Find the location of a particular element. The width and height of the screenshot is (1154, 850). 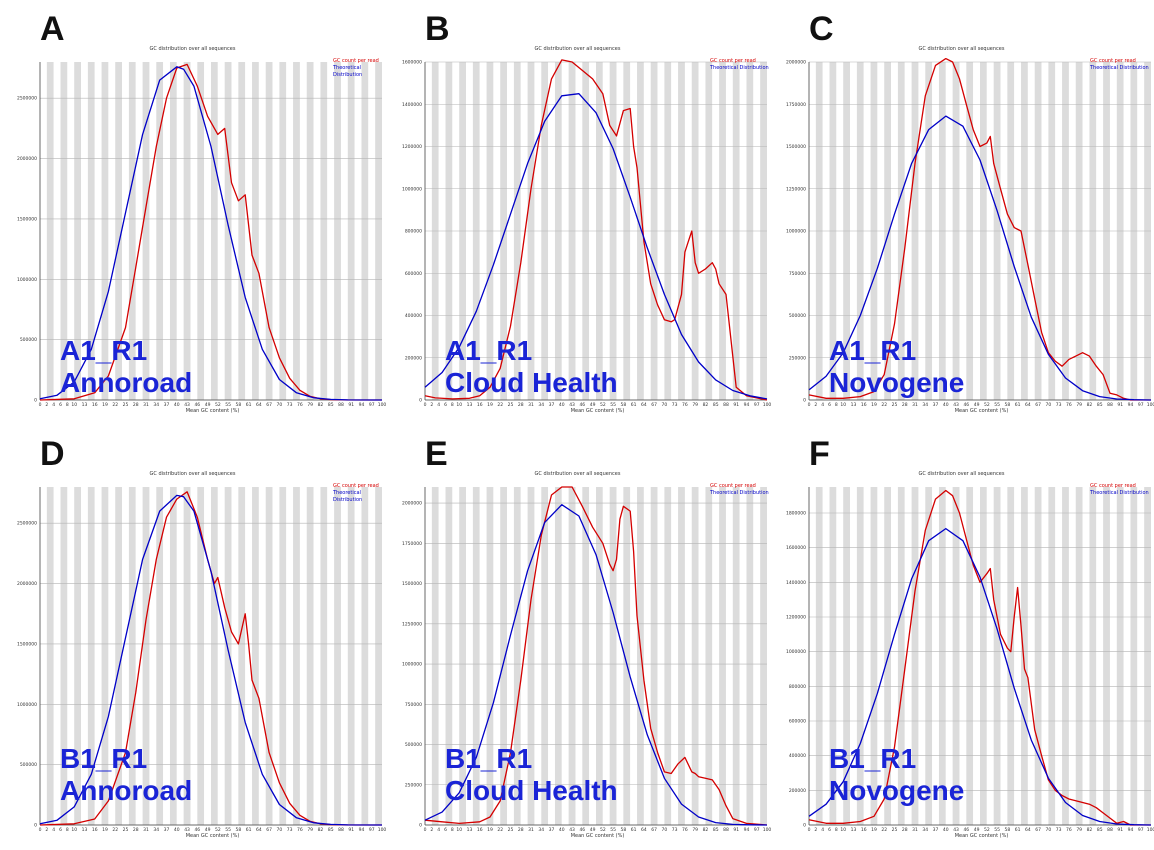

y-tick-label: 1000000 is located at coordinates (796, 232).